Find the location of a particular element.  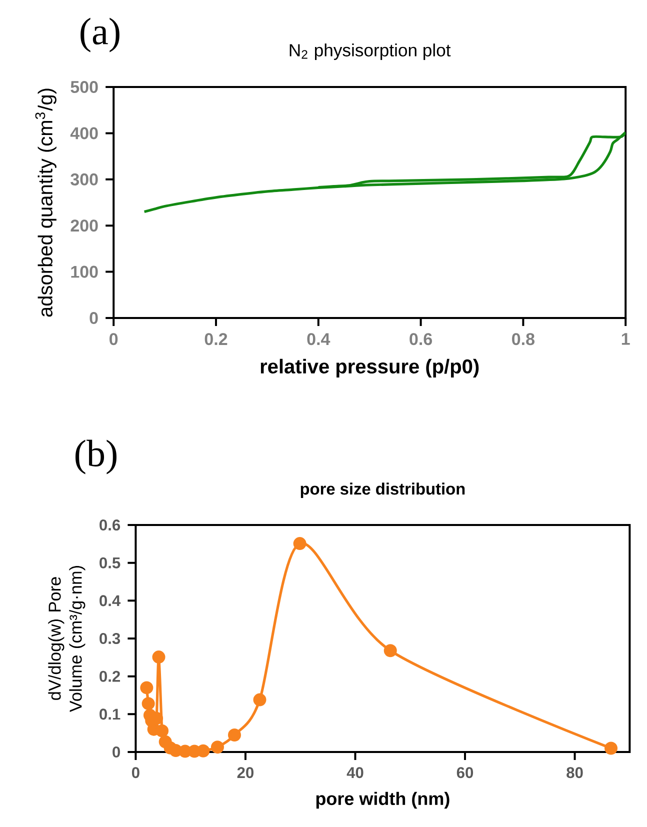

text: (b) is located at coordinates (96, 457).